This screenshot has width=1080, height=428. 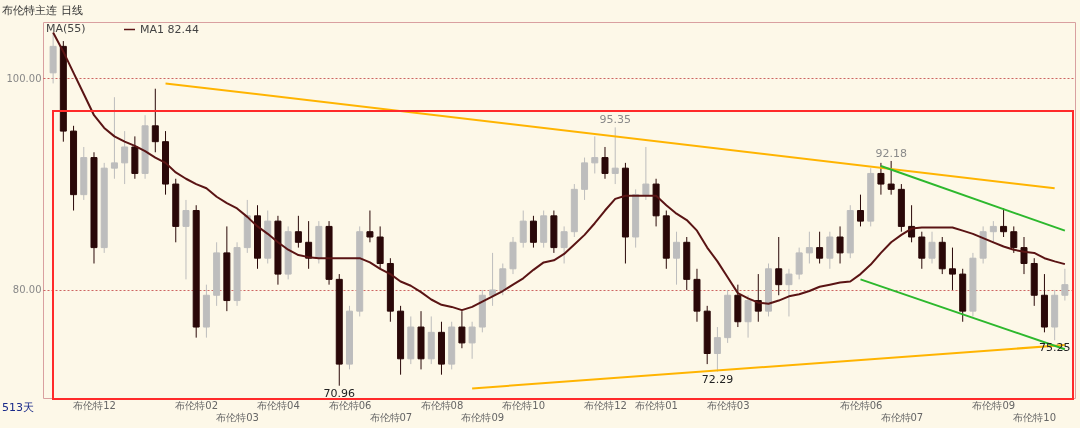 What do you see at coordinates (24, 78) in the screenshot?
I see `y-tick-label: 100.00` at bounding box center [24, 78].